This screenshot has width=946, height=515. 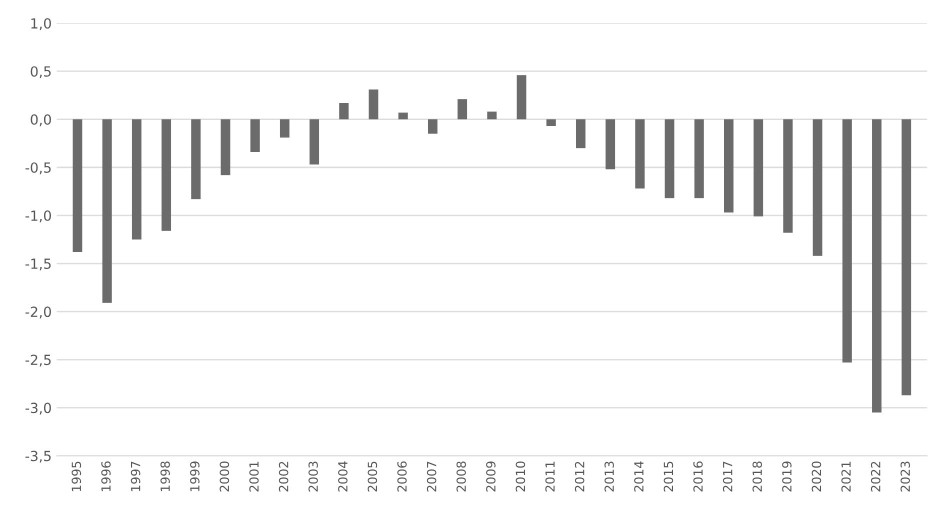 I want to click on x-tick-label: 2008, so click(x=461, y=476).